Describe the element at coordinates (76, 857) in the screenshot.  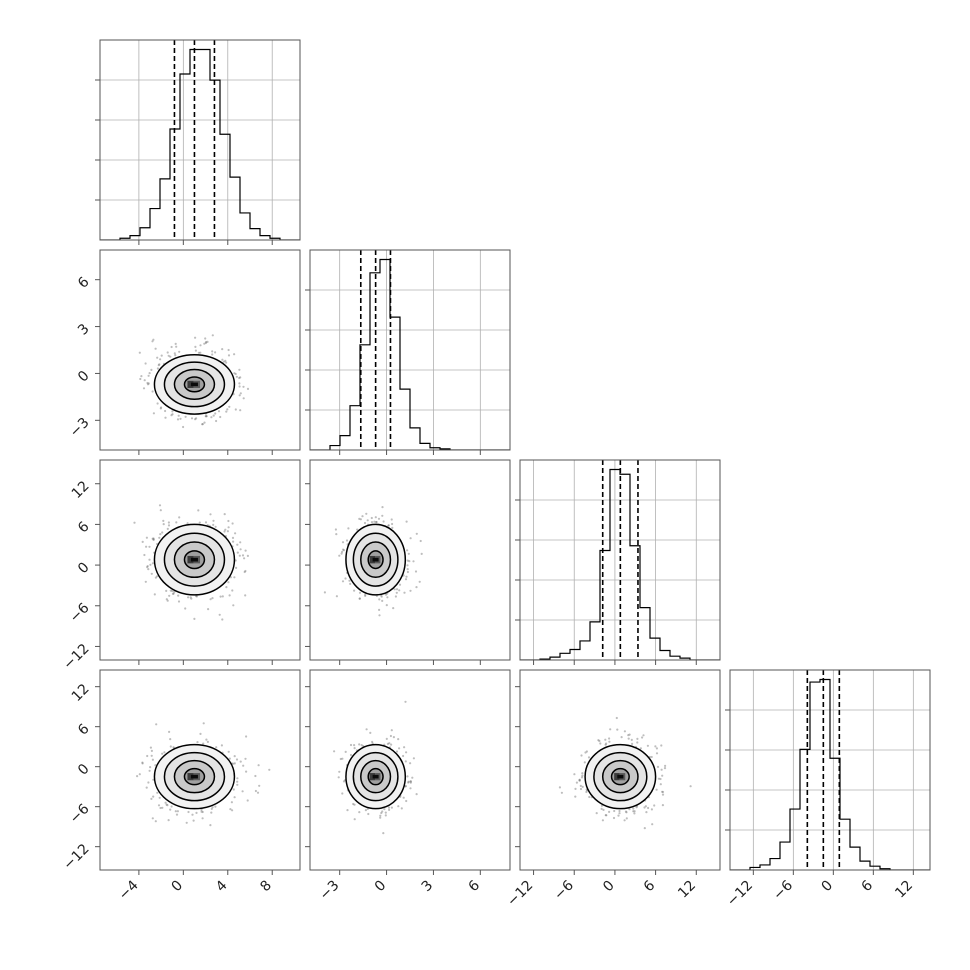
I see `joint-ytick-label: −12` at that location.